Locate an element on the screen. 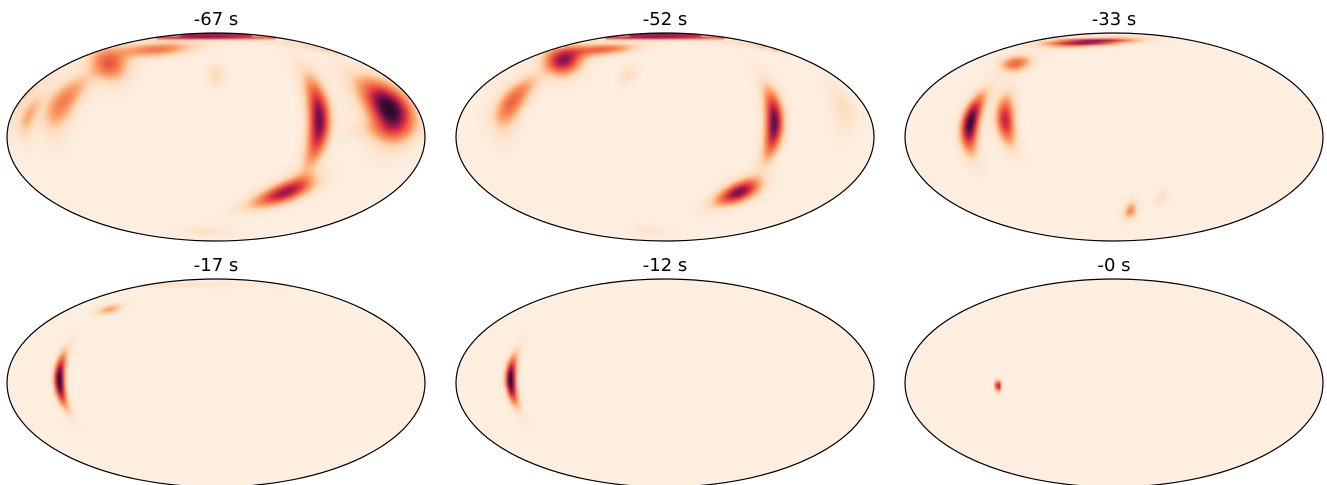 The height and width of the screenshot is (485, 1327). panel-title: -17 s is located at coordinates (216, 265).